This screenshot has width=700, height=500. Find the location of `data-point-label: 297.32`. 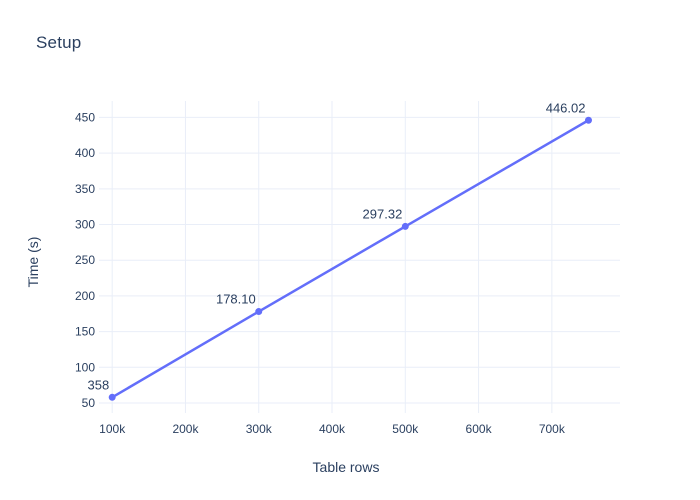

data-point-label: 297.32 is located at coordinates (383, 213).